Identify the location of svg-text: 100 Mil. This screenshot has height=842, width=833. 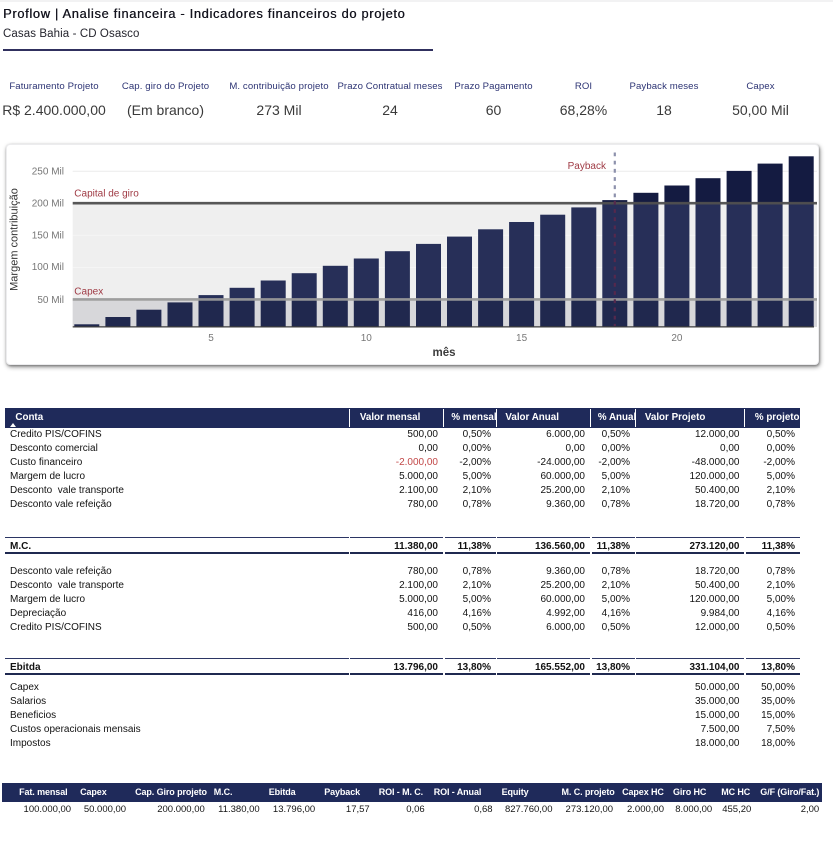
(48, 267).